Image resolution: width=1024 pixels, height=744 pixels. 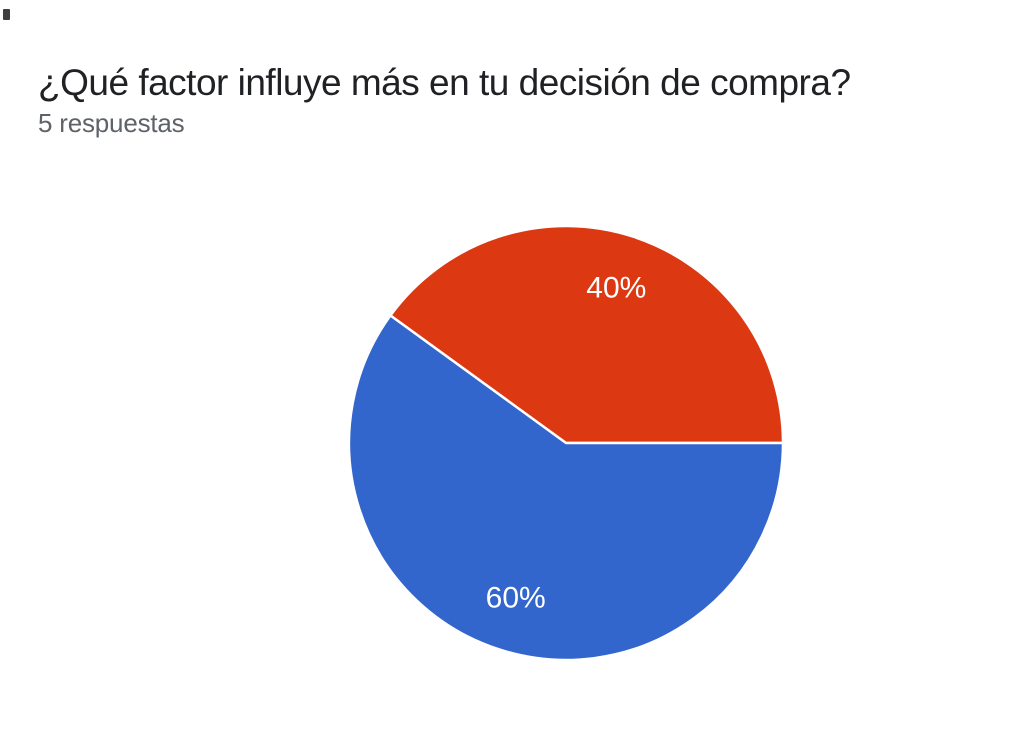 I want to click on response-count-label: 5 respuestas, so click(x=111, y=123).